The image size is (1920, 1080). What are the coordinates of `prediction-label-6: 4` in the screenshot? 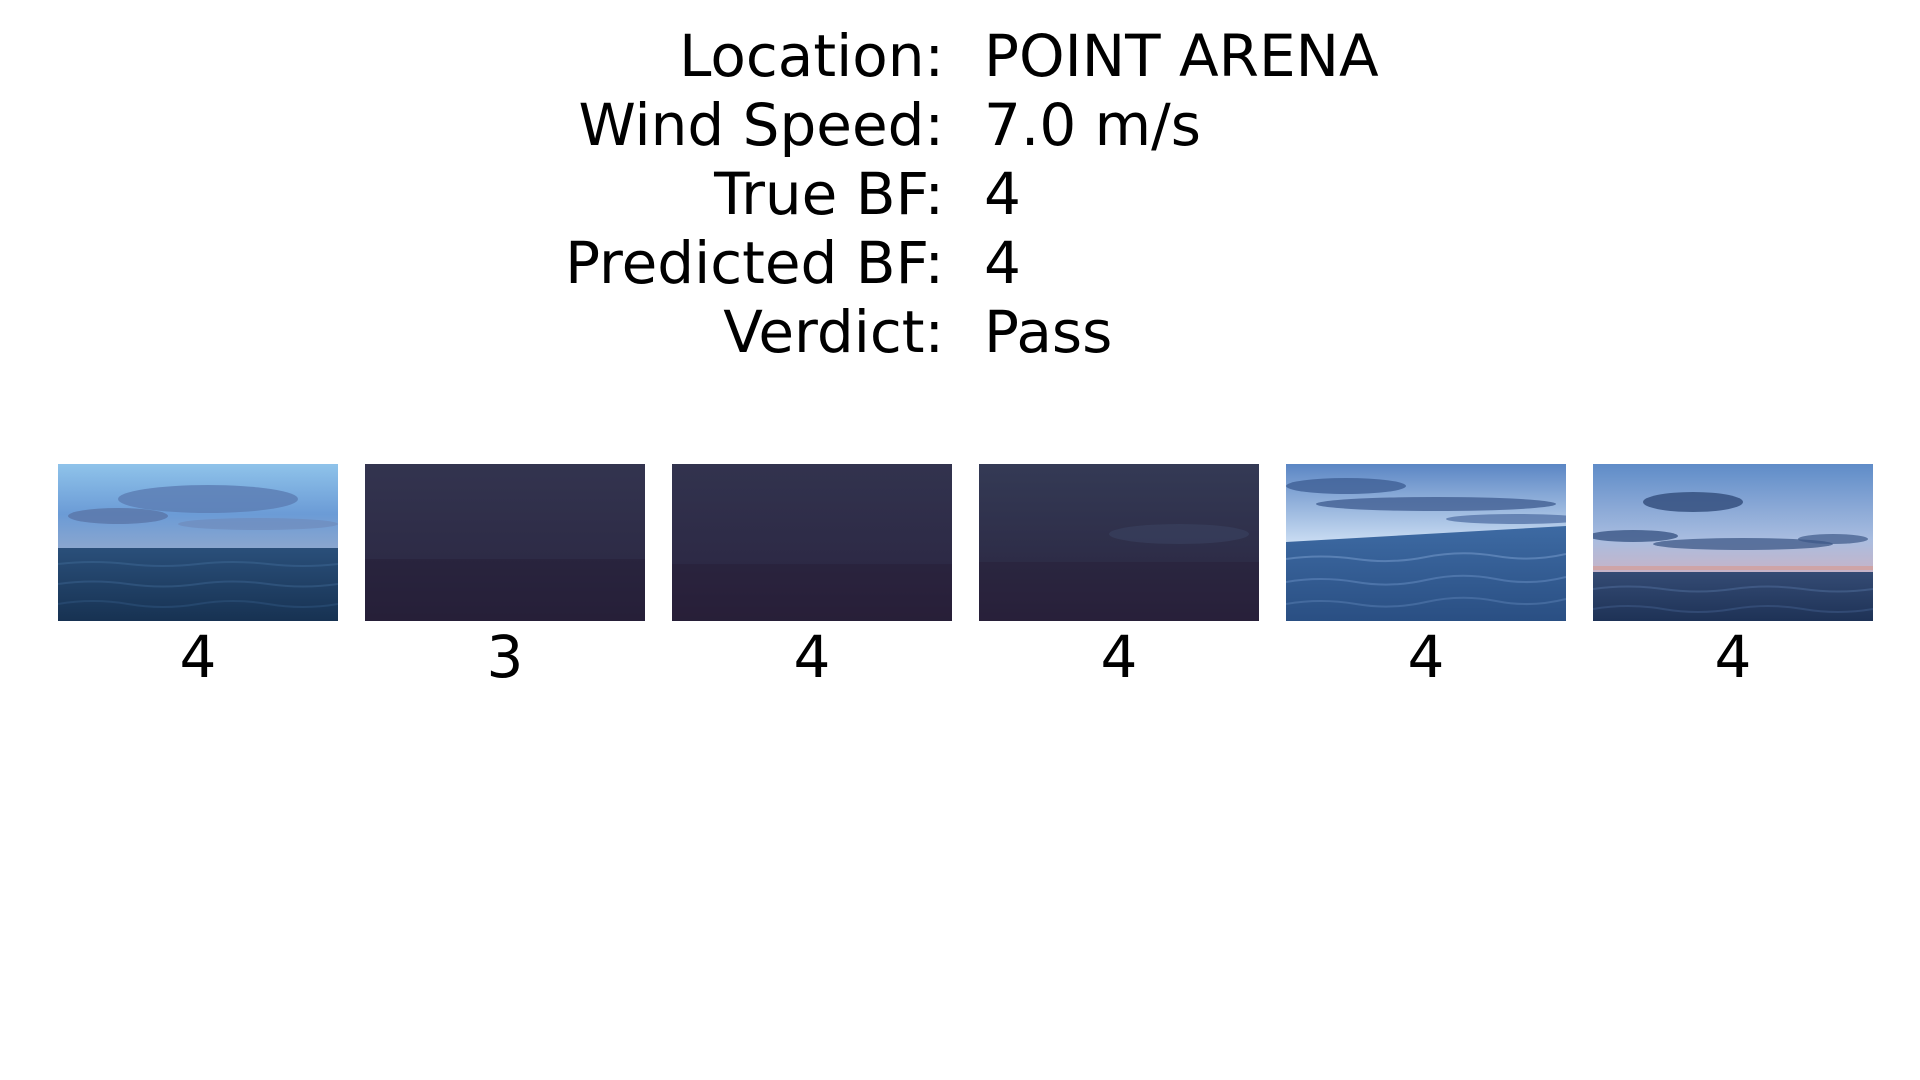 It's located at (1733, 657).